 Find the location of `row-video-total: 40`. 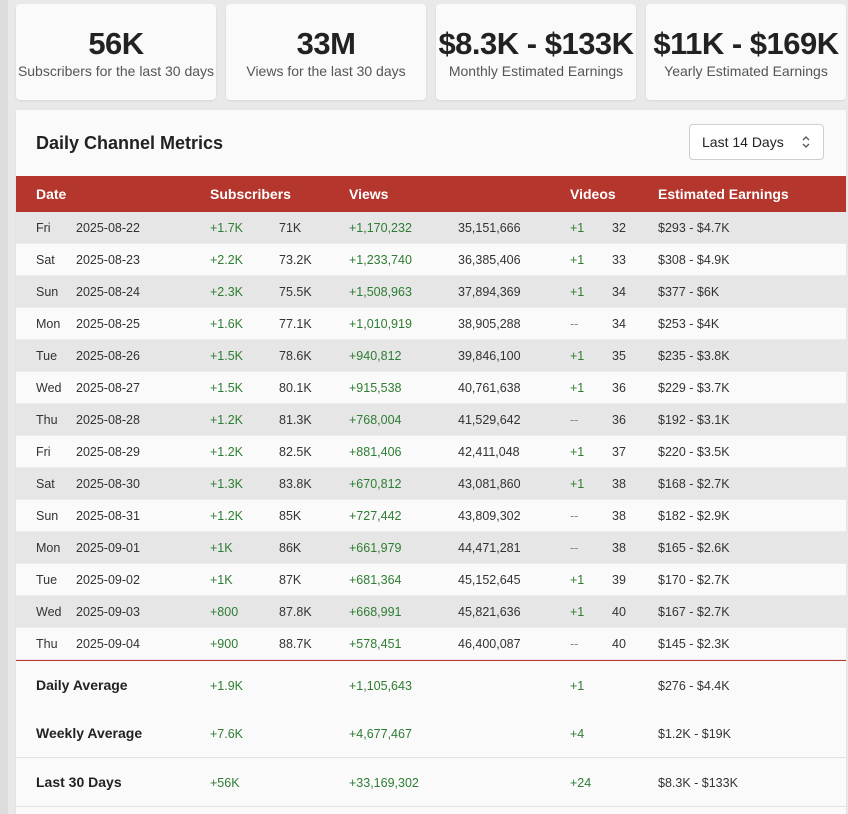

row-video-total: 40 is located at coordinates (619, 612).